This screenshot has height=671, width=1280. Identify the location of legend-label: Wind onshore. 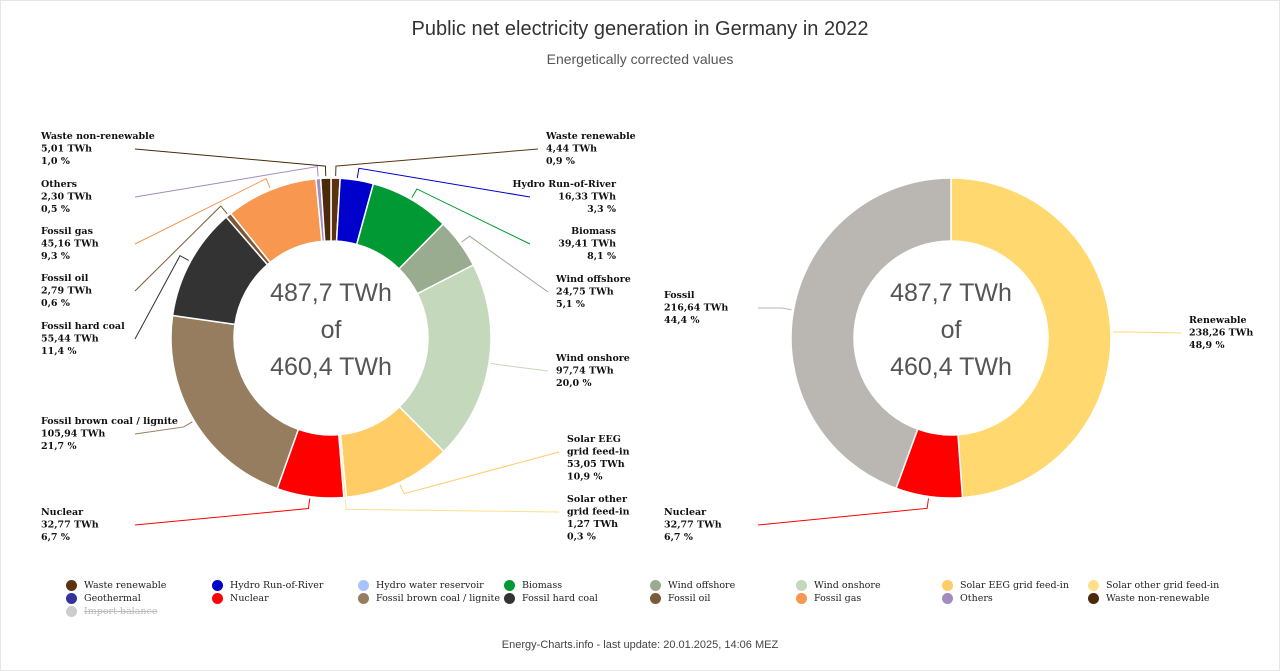
(847, 585).